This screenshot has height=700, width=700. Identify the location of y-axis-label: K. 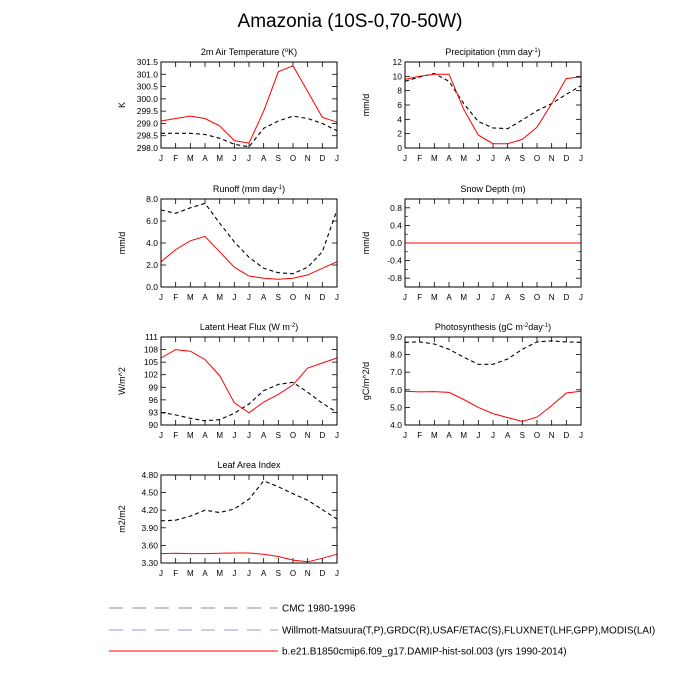
(122, 105).